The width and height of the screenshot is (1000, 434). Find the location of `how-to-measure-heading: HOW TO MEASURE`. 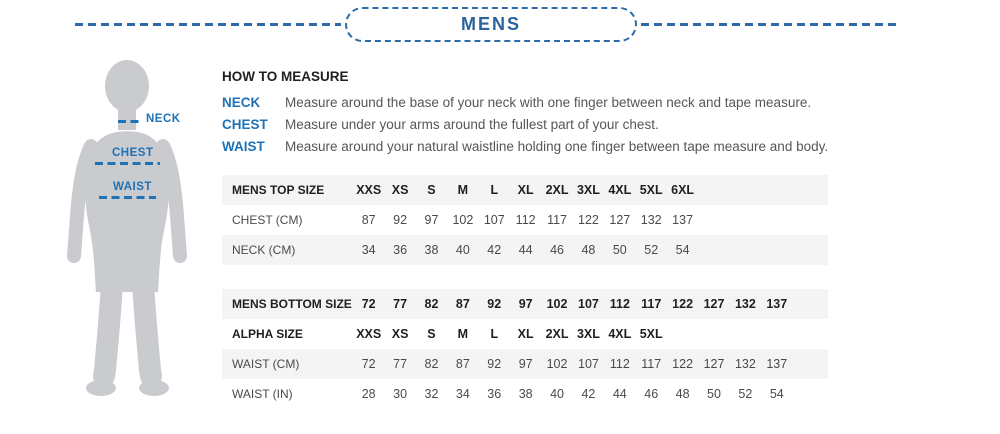

how-to-measure-heading: HOW TO MEASURE is located at coordinates (285, 76).